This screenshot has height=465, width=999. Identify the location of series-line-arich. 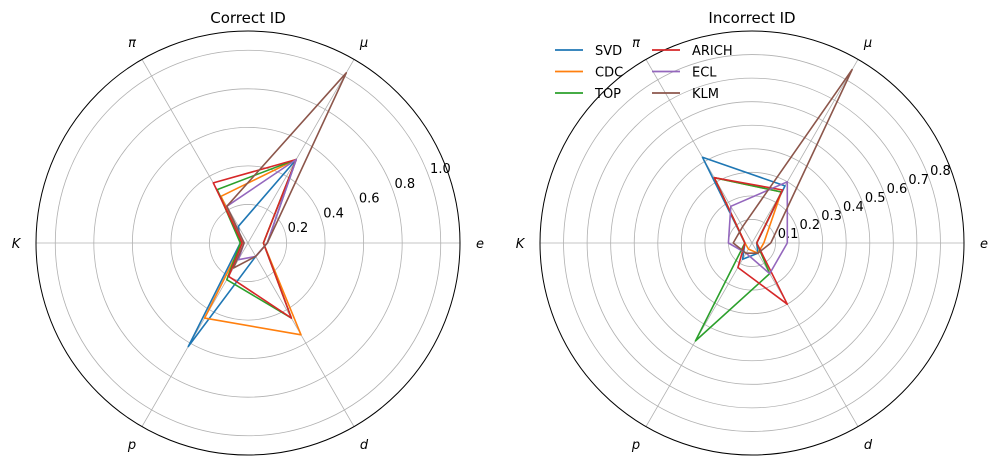
(751, 241).